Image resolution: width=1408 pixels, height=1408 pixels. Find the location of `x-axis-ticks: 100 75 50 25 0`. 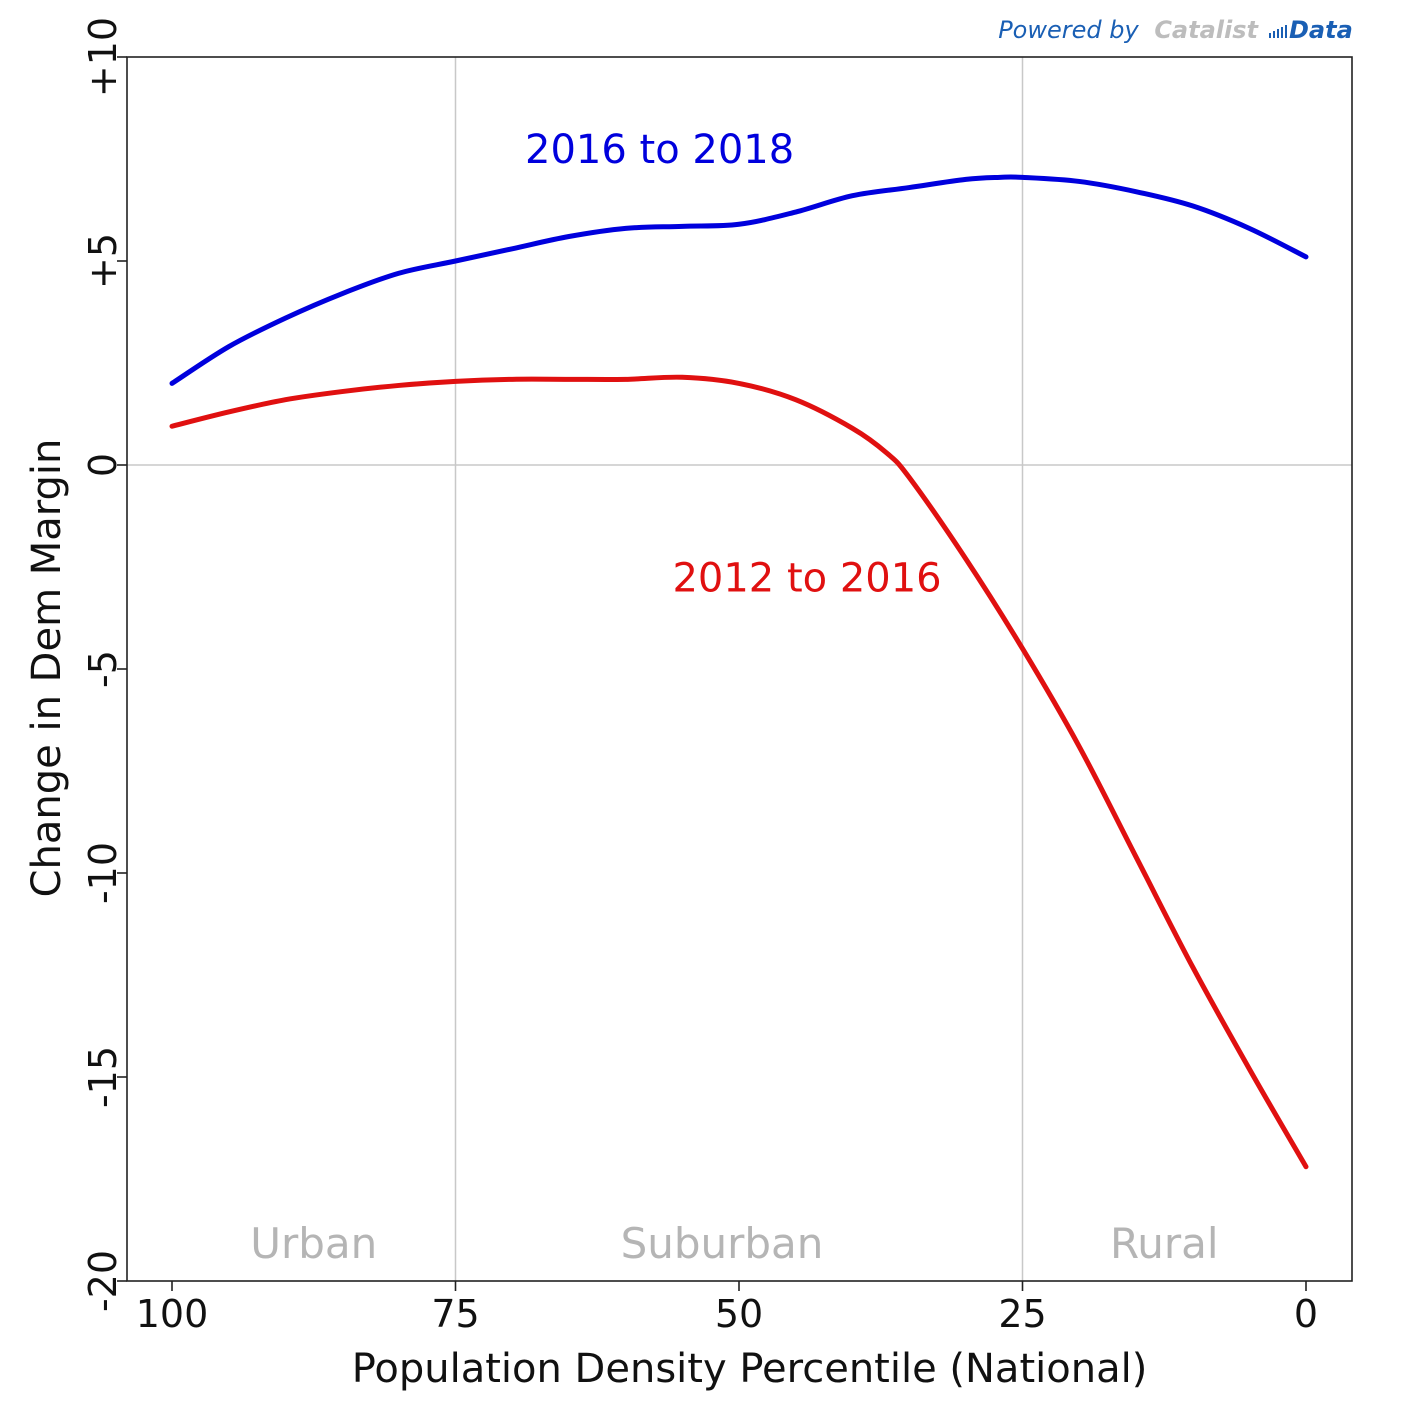

x-axis-ticks: 100 75 50 25 0 is located at coordinates (727, 1308).